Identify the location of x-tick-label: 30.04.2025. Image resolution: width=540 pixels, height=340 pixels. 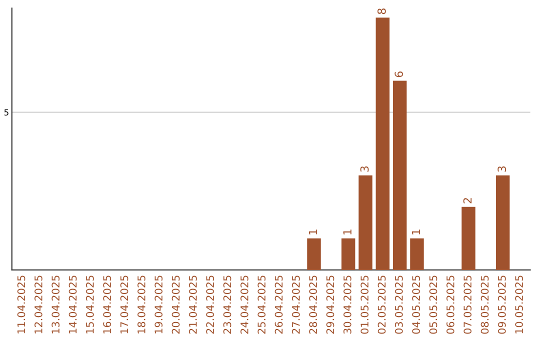
(347, 305).